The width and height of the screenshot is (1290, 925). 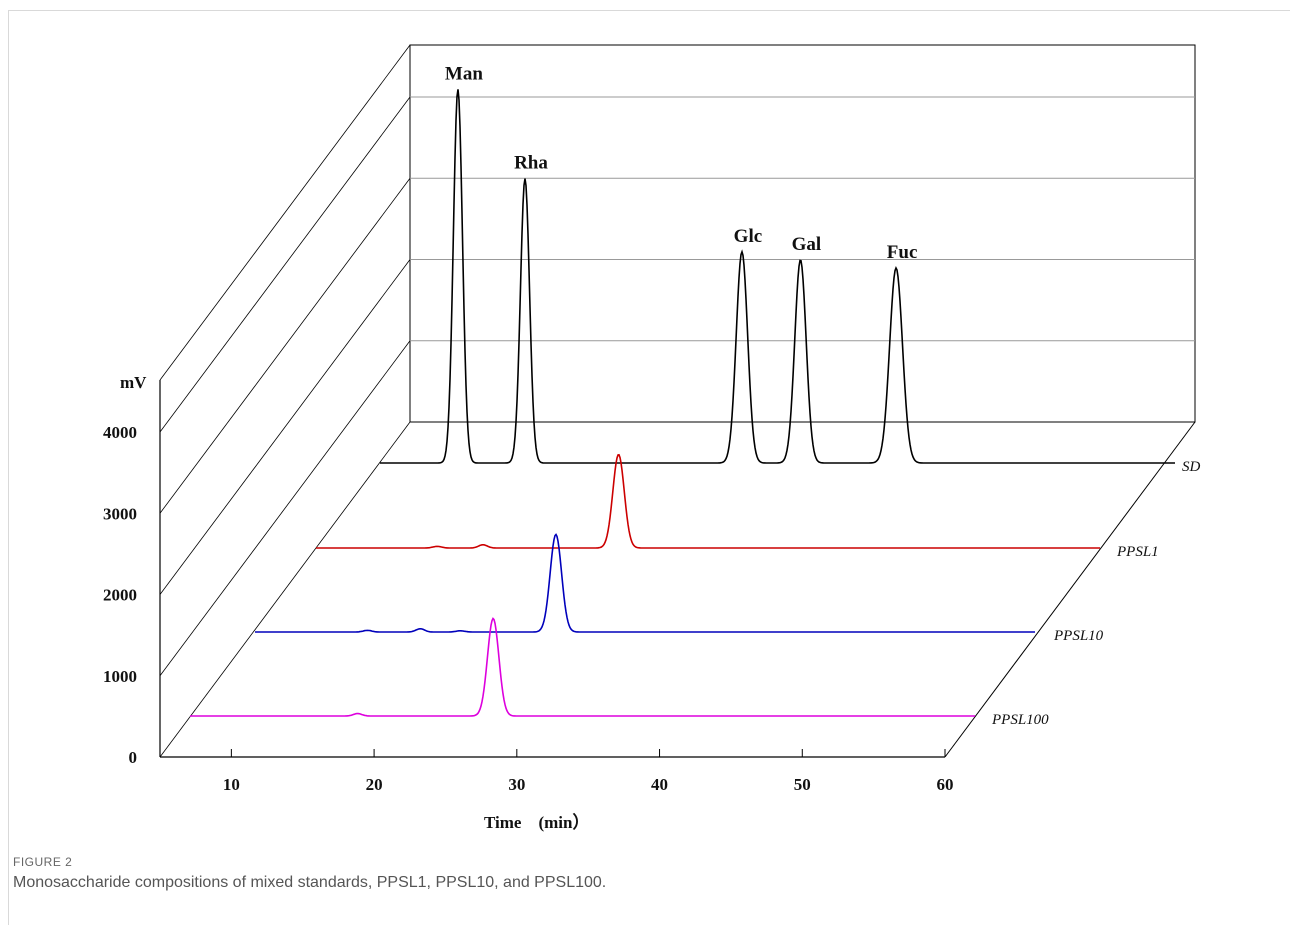 I want to click on y-tick-label: 4000, so click(x=120, y=432).